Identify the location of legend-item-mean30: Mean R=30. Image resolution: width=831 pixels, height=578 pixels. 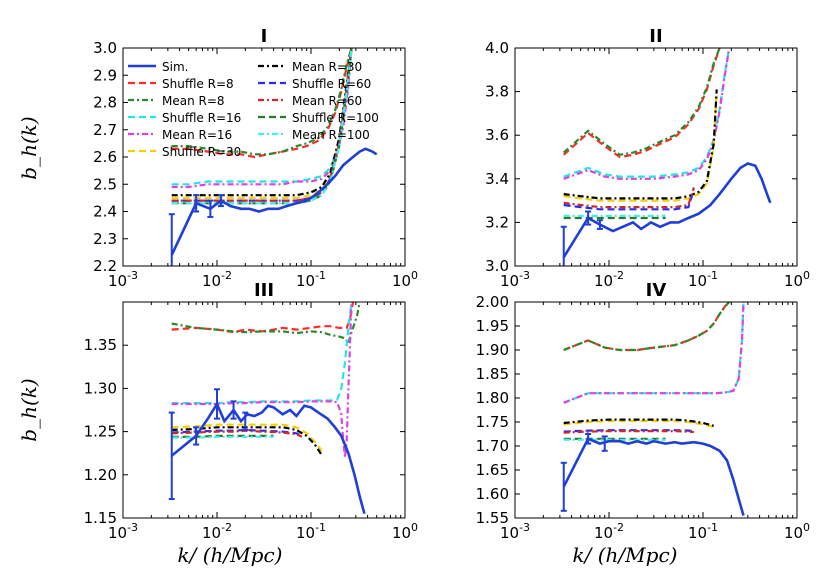
(310, 67).